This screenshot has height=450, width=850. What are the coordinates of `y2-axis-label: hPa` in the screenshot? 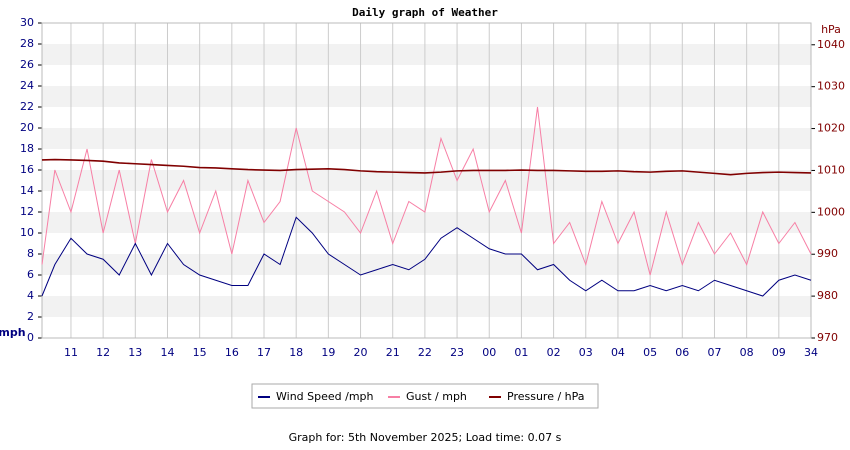 It's located at (831, 29).